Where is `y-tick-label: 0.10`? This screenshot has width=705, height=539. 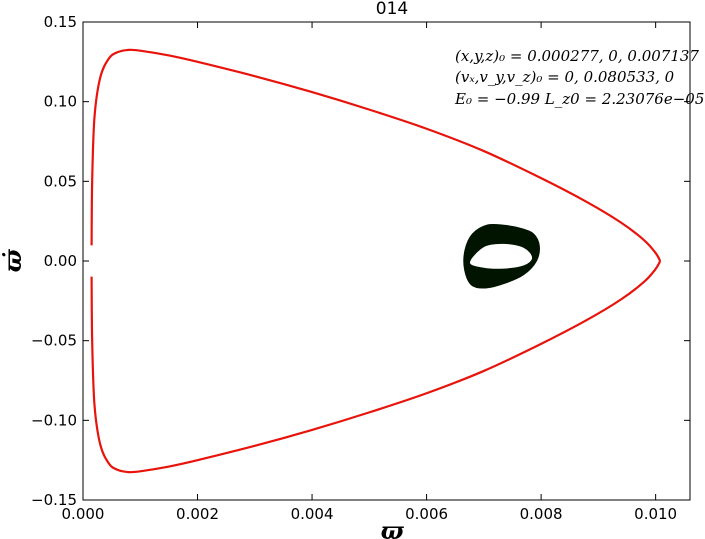
y-tick-label: 0.10 is located at coordinates (60, 102).